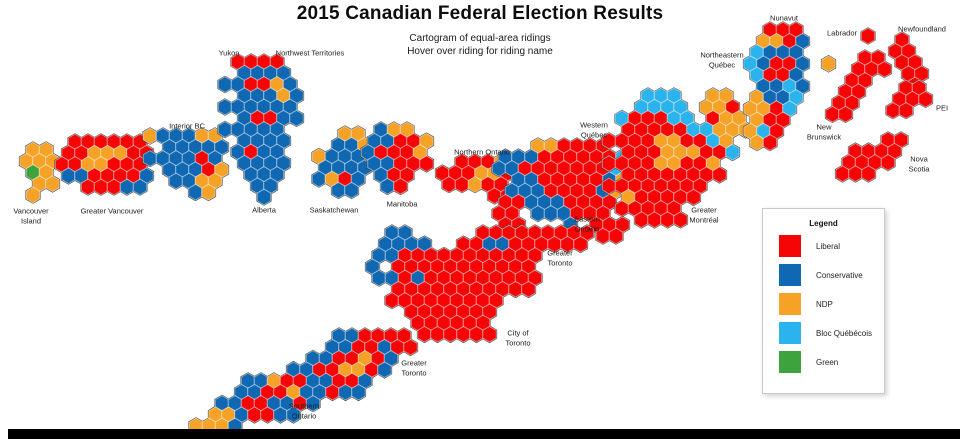 Image resolution: width=960 pixels, height=439 pixels. I want to click on legend-title: Legend, so click(823, 223).